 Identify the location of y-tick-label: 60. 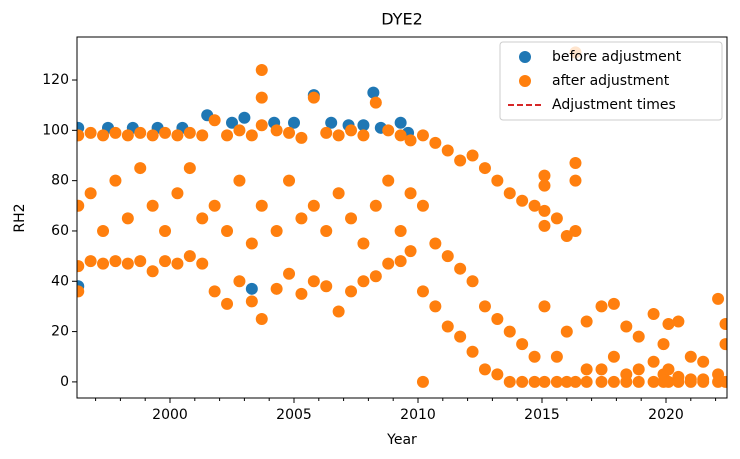
(60, 231).